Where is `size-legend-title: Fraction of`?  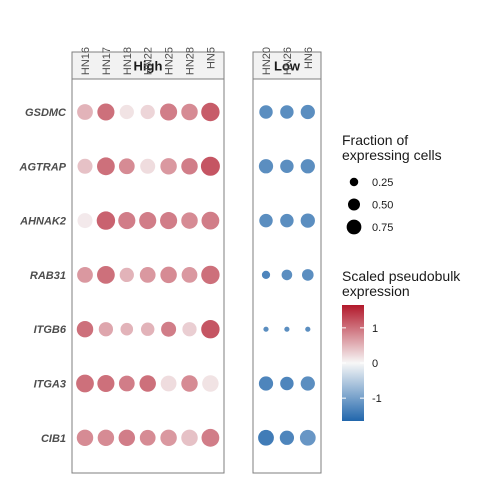 size-legend-title: Fraction of is located at coordinates (375, 140).